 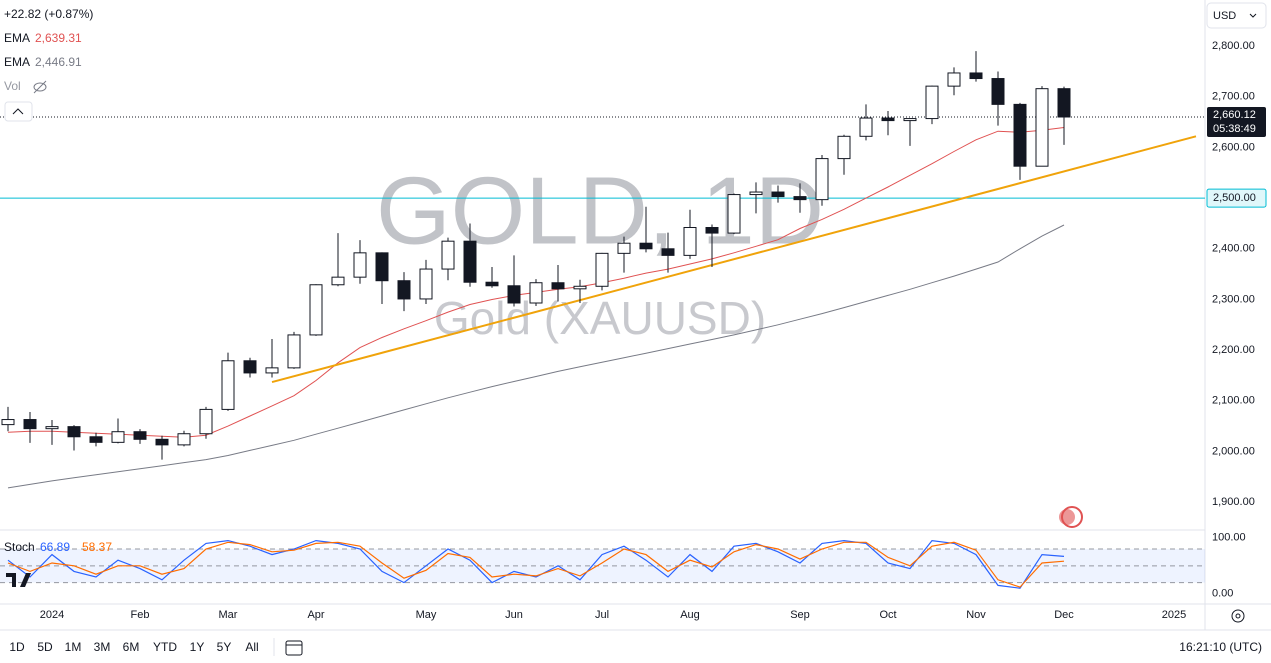 What do you see at coordinates (18, 111) in the screenshot?
I see `collapse-button` at bounding box center [18, 111].